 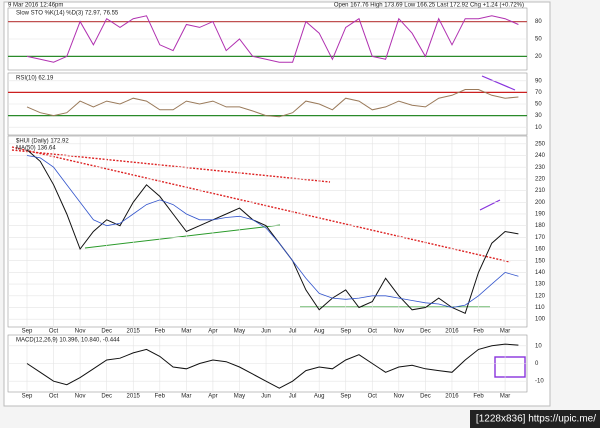 I want to click on y-tick-label: 130, so click(x=540, y=285).